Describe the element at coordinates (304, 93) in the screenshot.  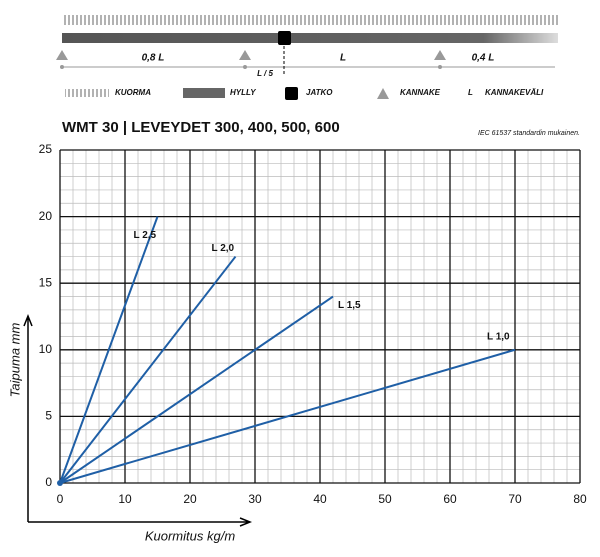
I see `diagram-legend: KUORMA HYLLY JATKO KANNAKE L KANNAKEVÄLI` at that location.